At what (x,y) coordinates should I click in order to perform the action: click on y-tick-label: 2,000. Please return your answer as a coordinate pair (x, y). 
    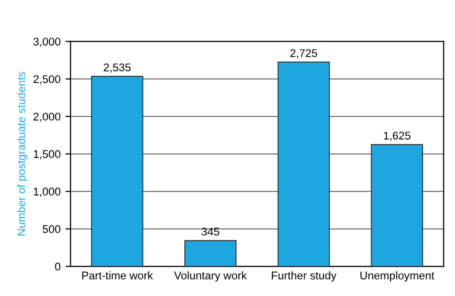
    Looking at the image, I should click on (47, 117).